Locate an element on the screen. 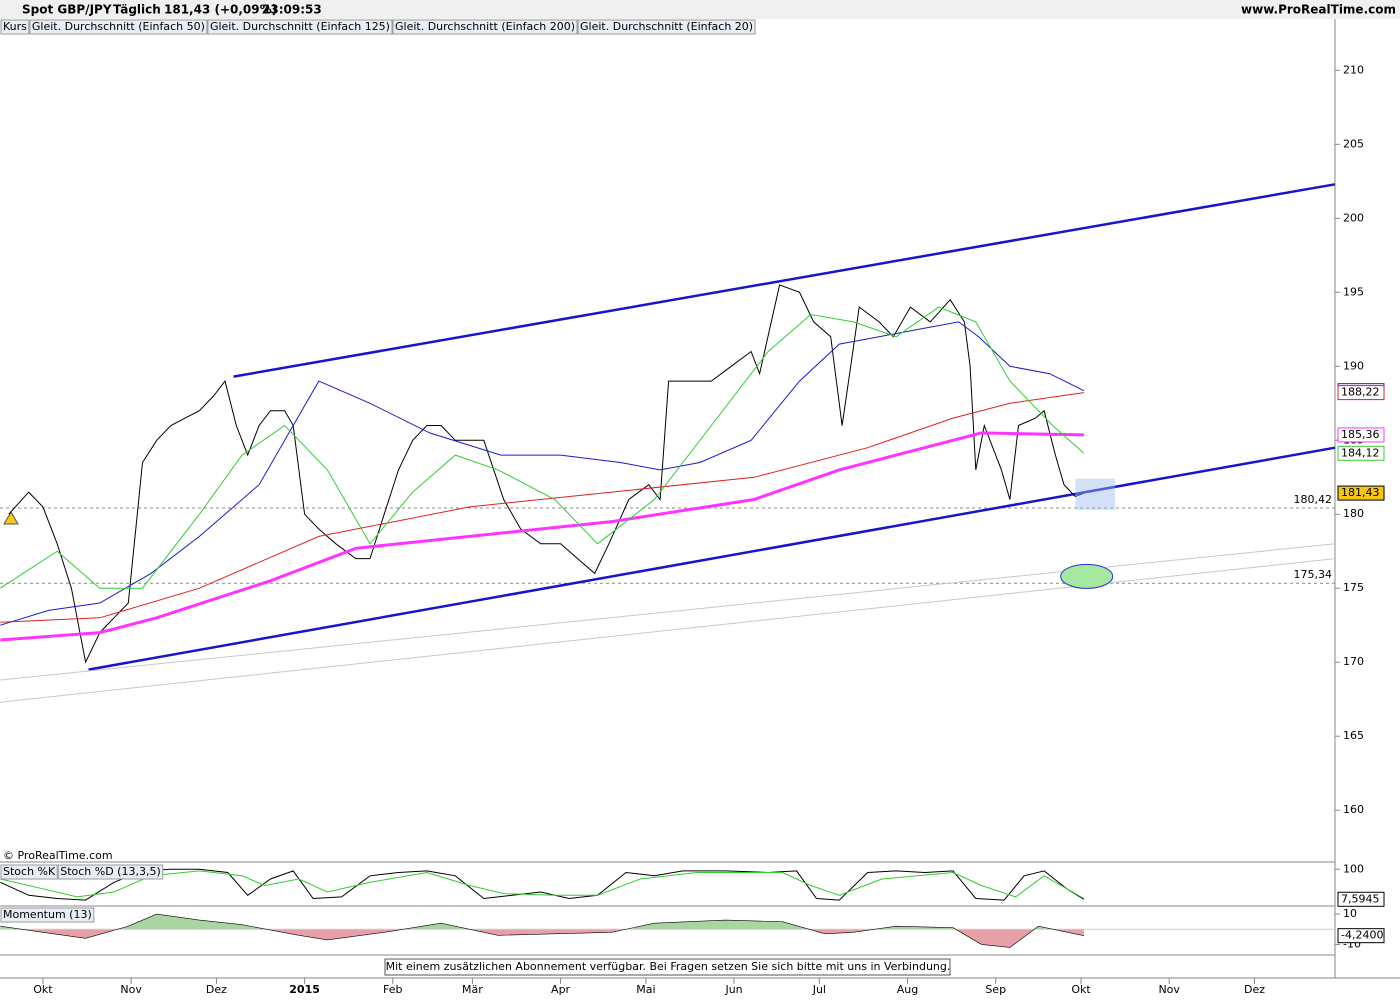  legend-entry: Gleit. Durchschnitt (Einfach 200) is located at coordinates (485, 26).